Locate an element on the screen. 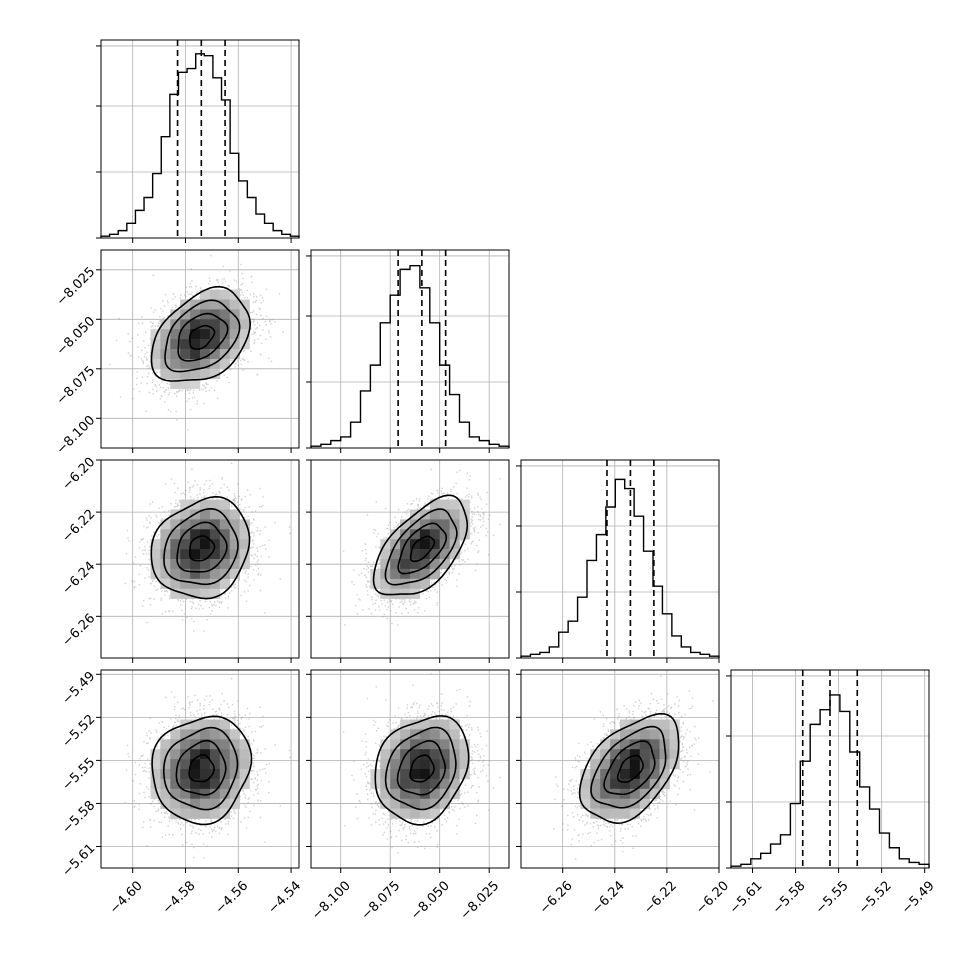 The image size is (970, 970). x-tick-label: −4.60 is located at coordinates (126, 897).